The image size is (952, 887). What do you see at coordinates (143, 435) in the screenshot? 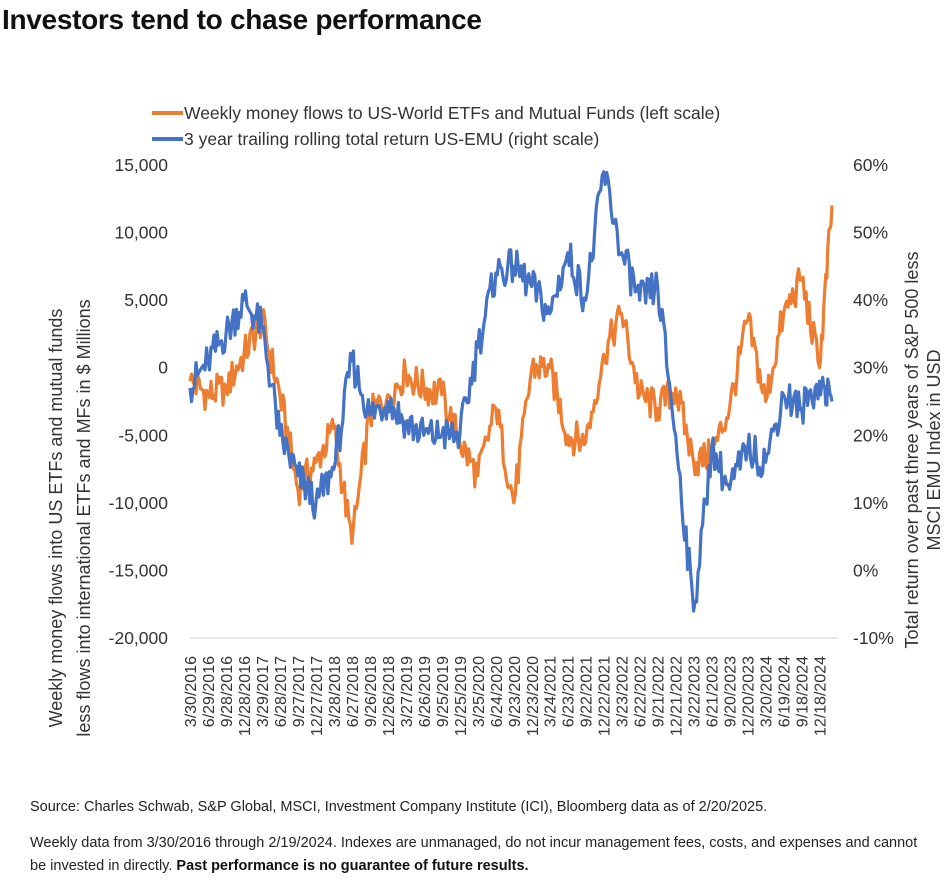
I see `left-tick-label: -5,000` at bounding box center [143, 435].